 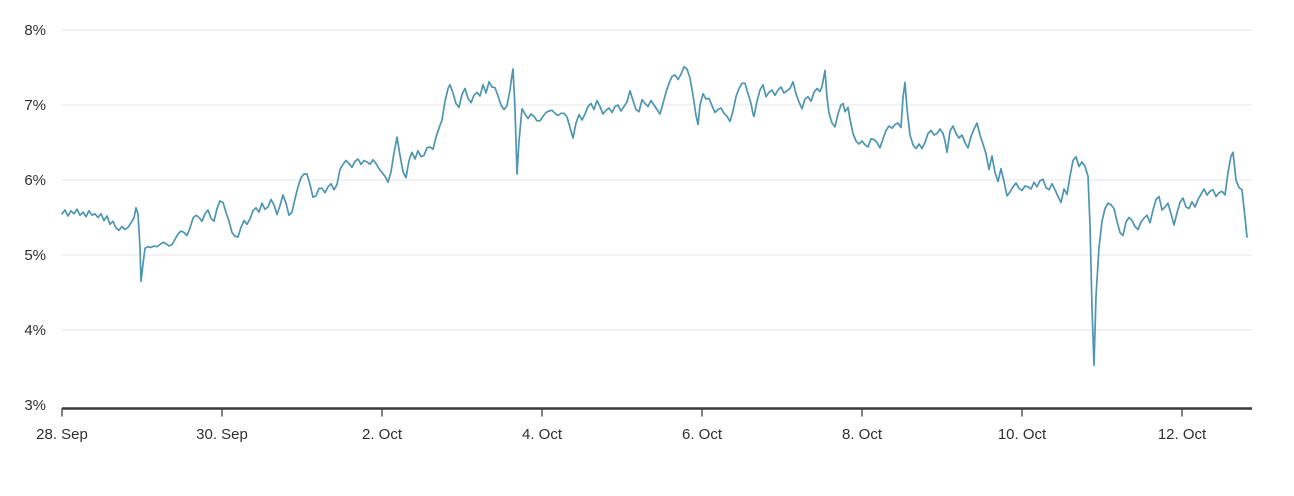 I want to click on y-axis-label: 7%, so click(x=35, y=105).